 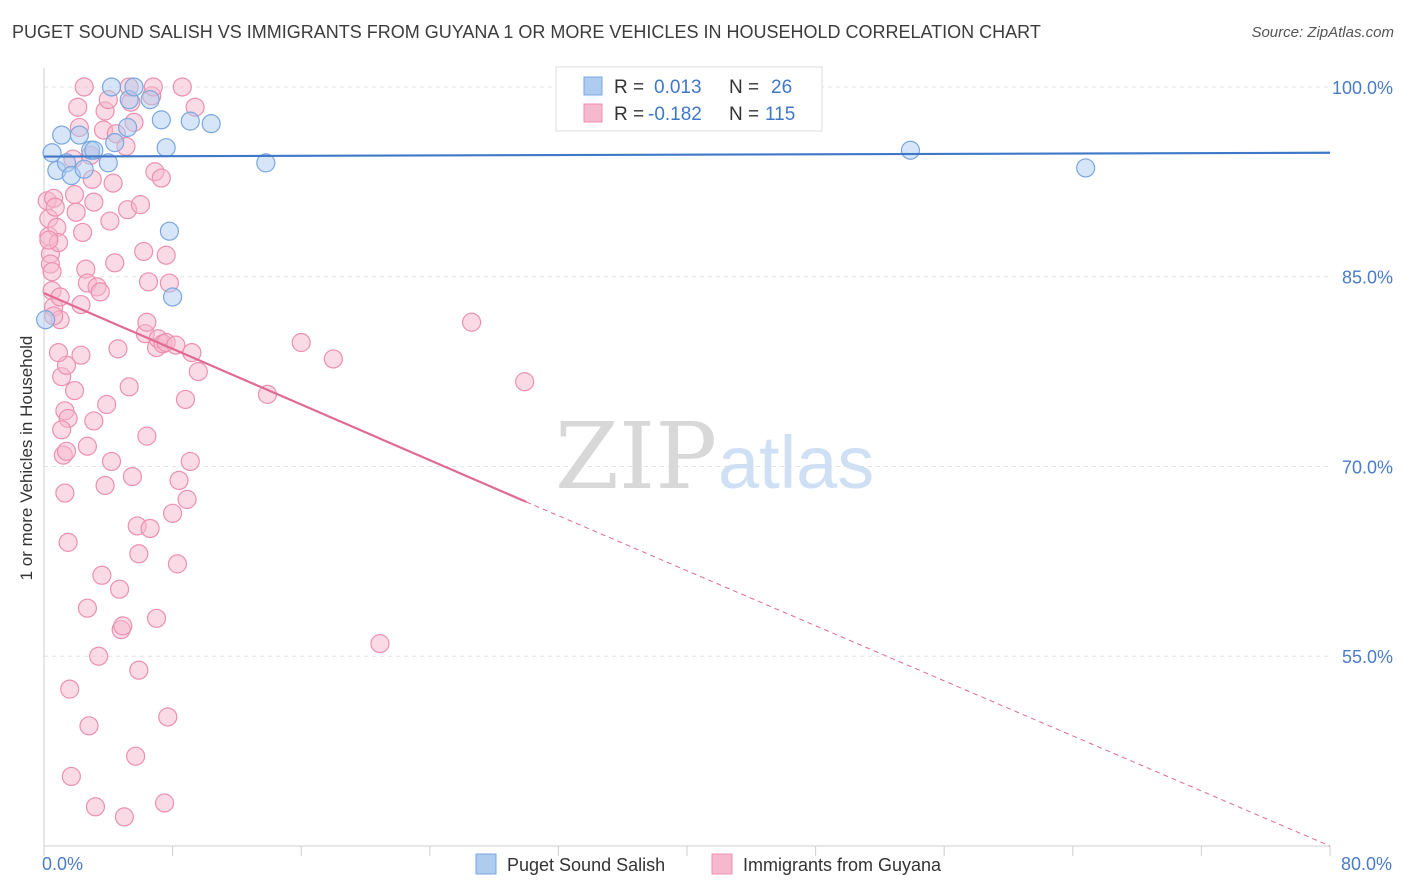 I want to click on y-tick-label: 55.0%, so click(x=1367, y=657).